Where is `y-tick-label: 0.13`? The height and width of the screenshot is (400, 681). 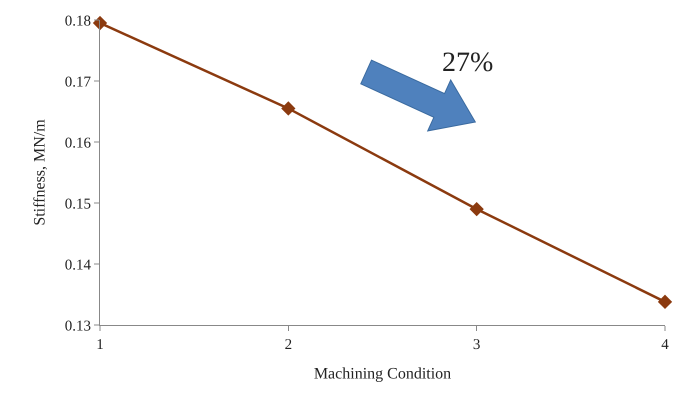 y-tick-label: 0.13 is located at coordinates (77, 326).